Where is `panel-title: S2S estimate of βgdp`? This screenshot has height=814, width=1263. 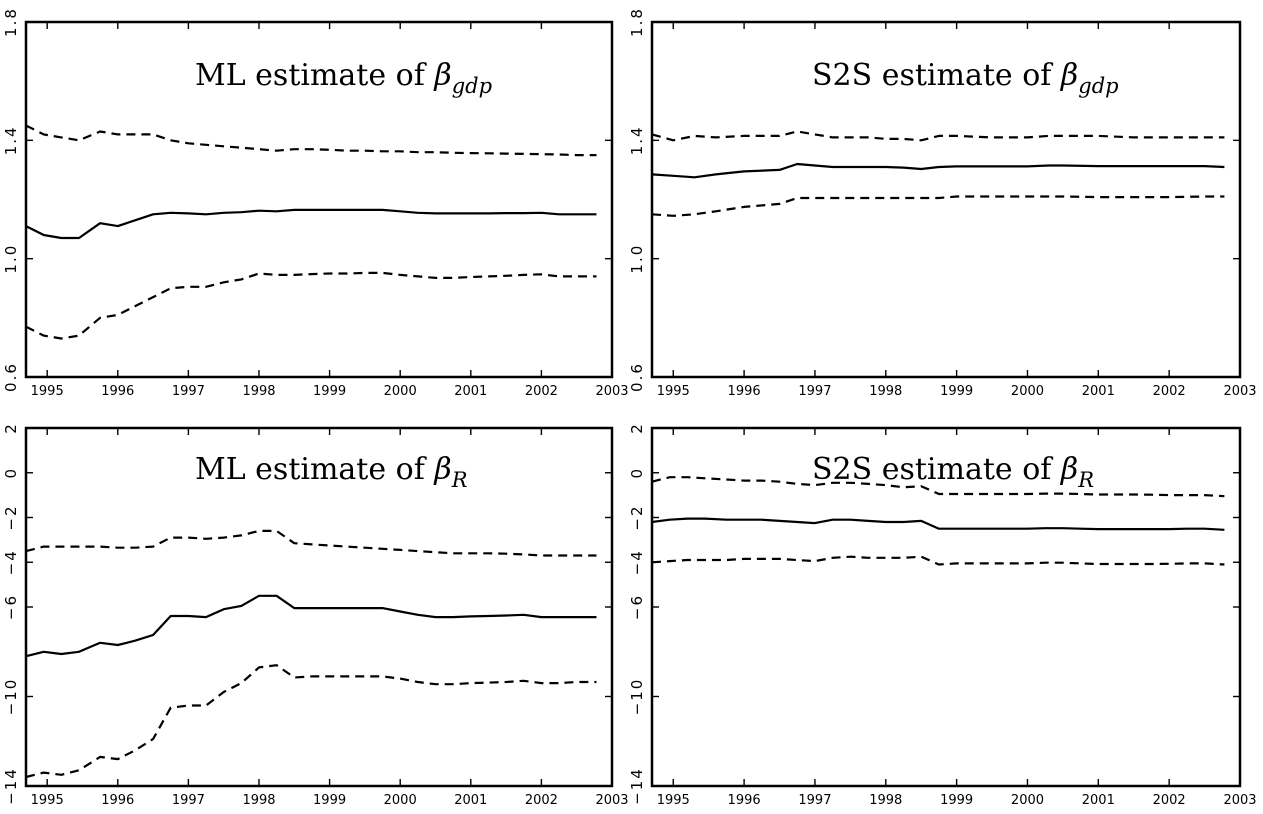
panel-title: S2S estimate of βgdp is located at coordinates (965, 78).